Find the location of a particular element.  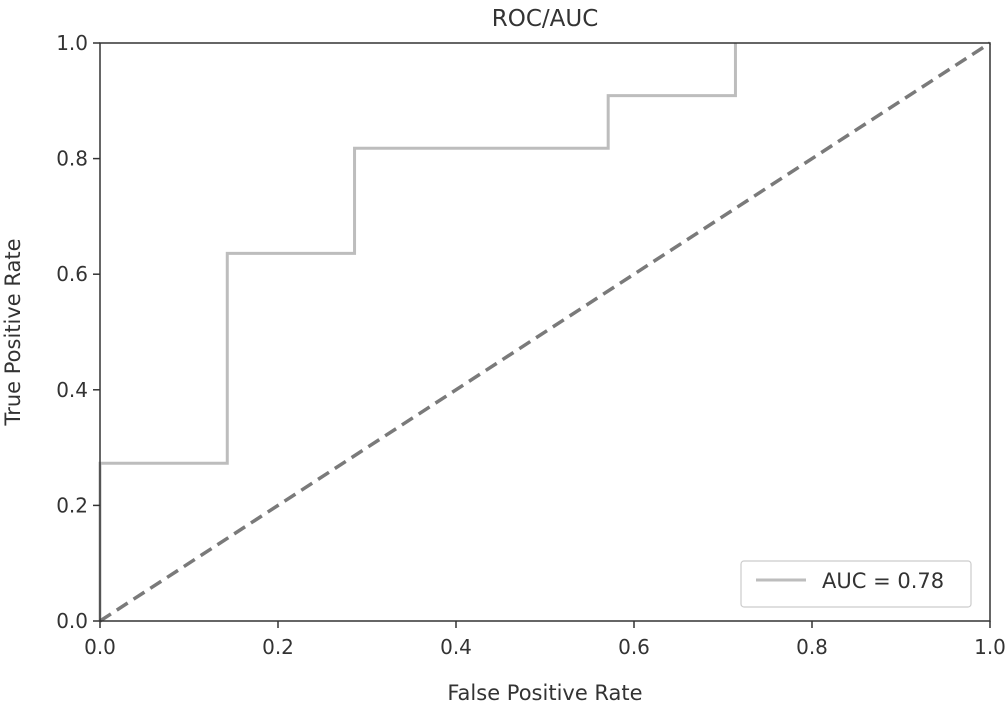

y-axis-label: True Positive Rate is located at coordinates (13, 332).